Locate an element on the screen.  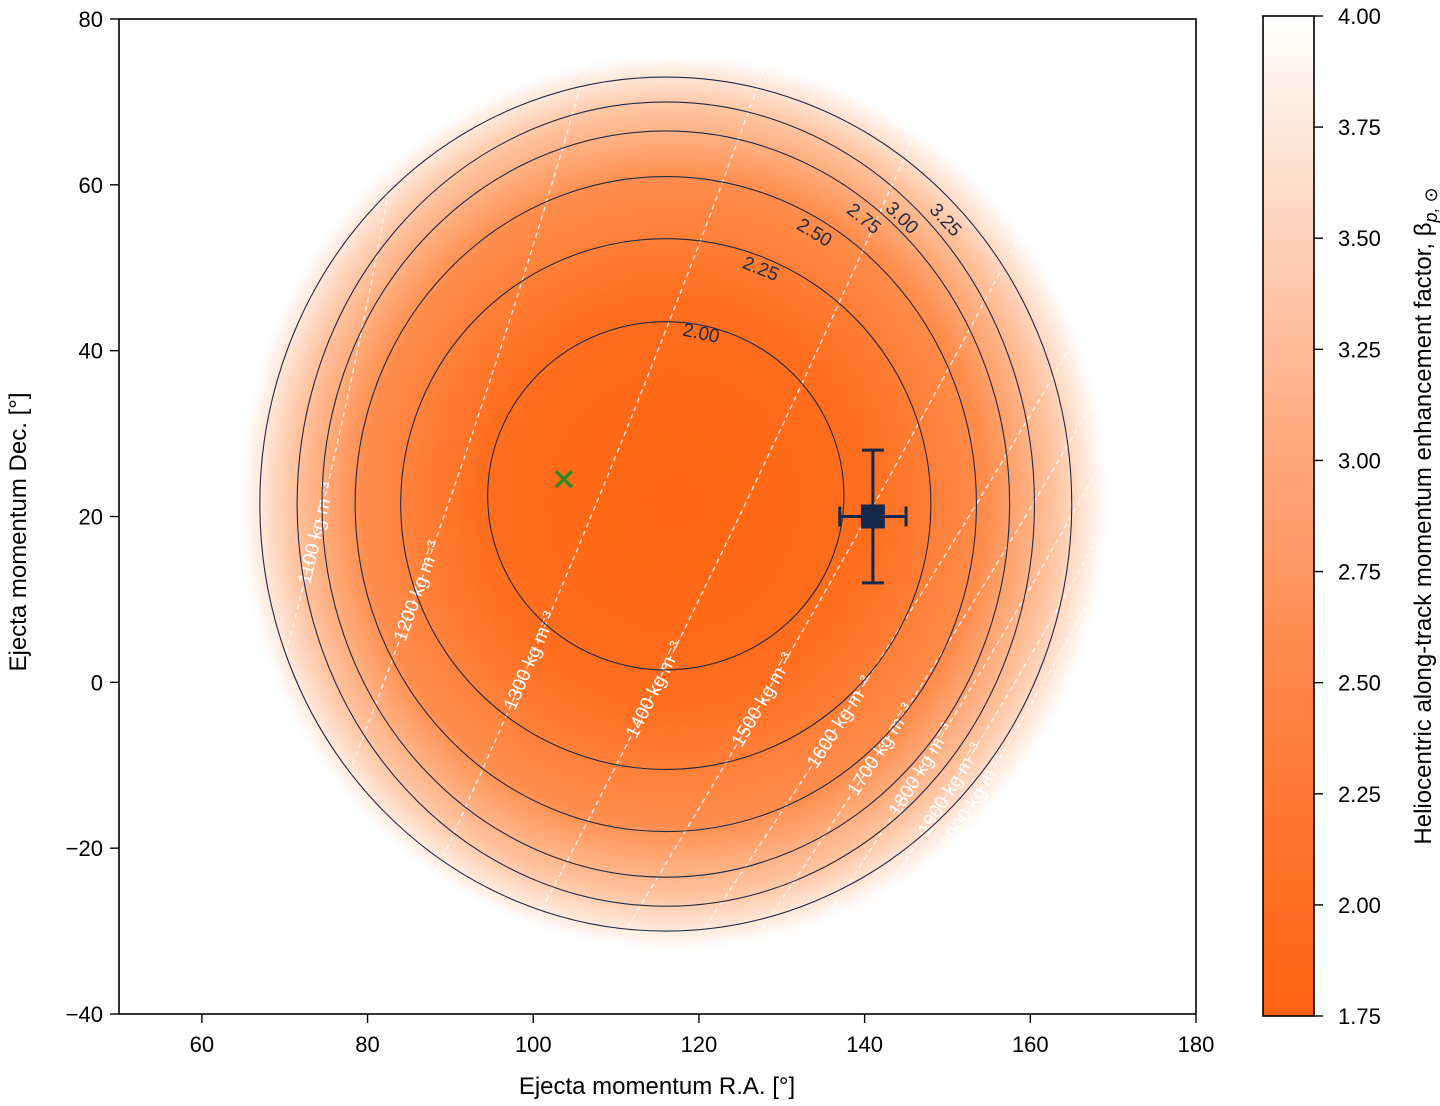
beta-contour is located at coordinates (666, 496).